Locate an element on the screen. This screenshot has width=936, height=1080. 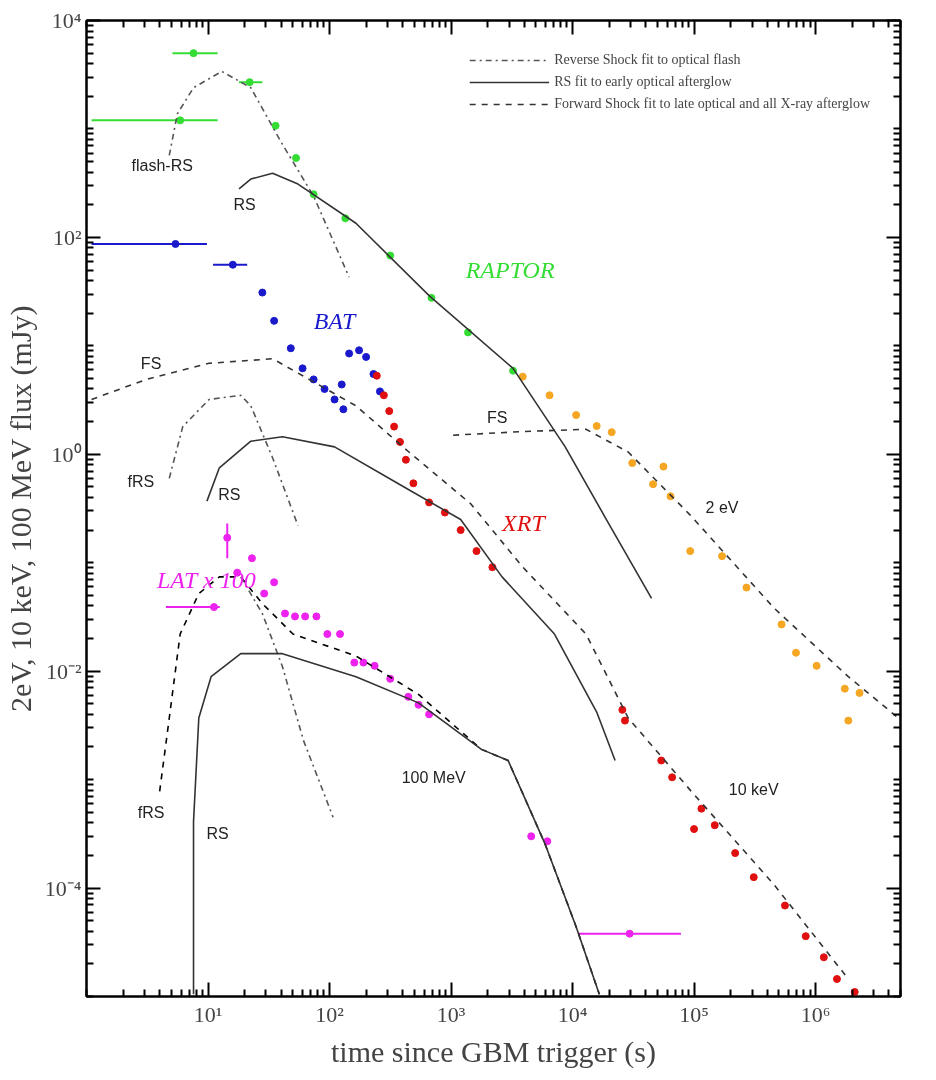
series-label: XRT is located at coordinates (524, 523).